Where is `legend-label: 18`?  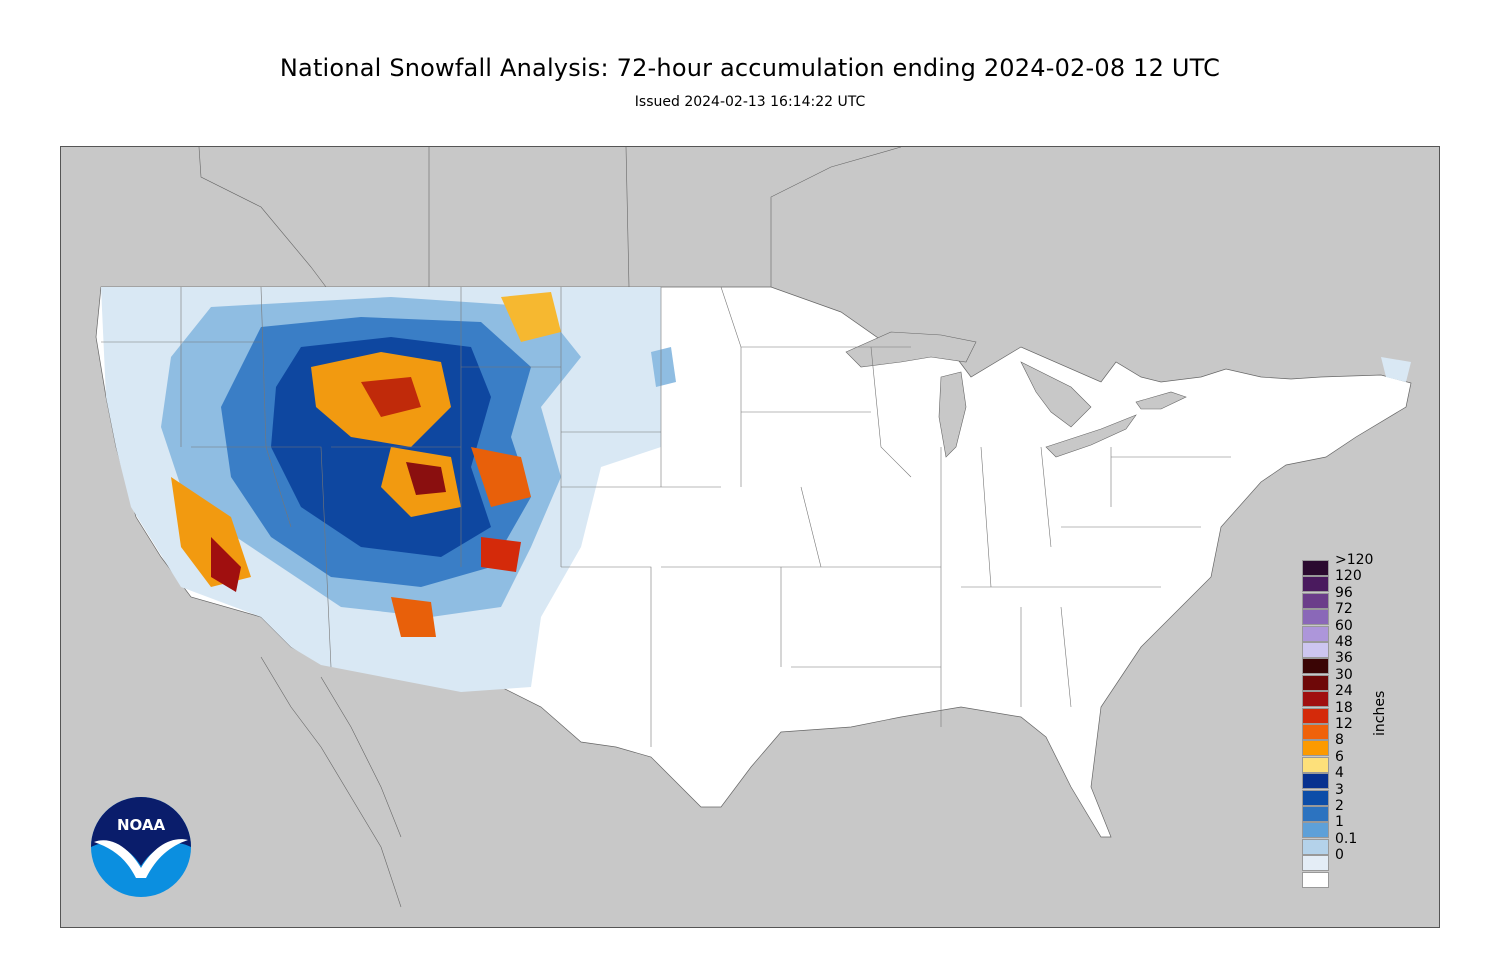 legend-label: 18 is located at coordinates (1344, 707).